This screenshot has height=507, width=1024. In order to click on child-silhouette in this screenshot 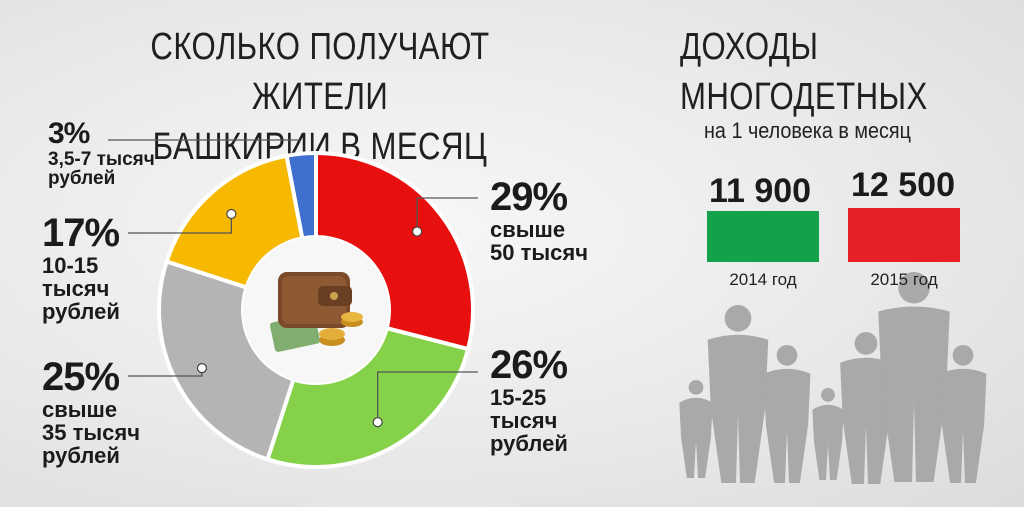, I will do `click(696, 429)`.